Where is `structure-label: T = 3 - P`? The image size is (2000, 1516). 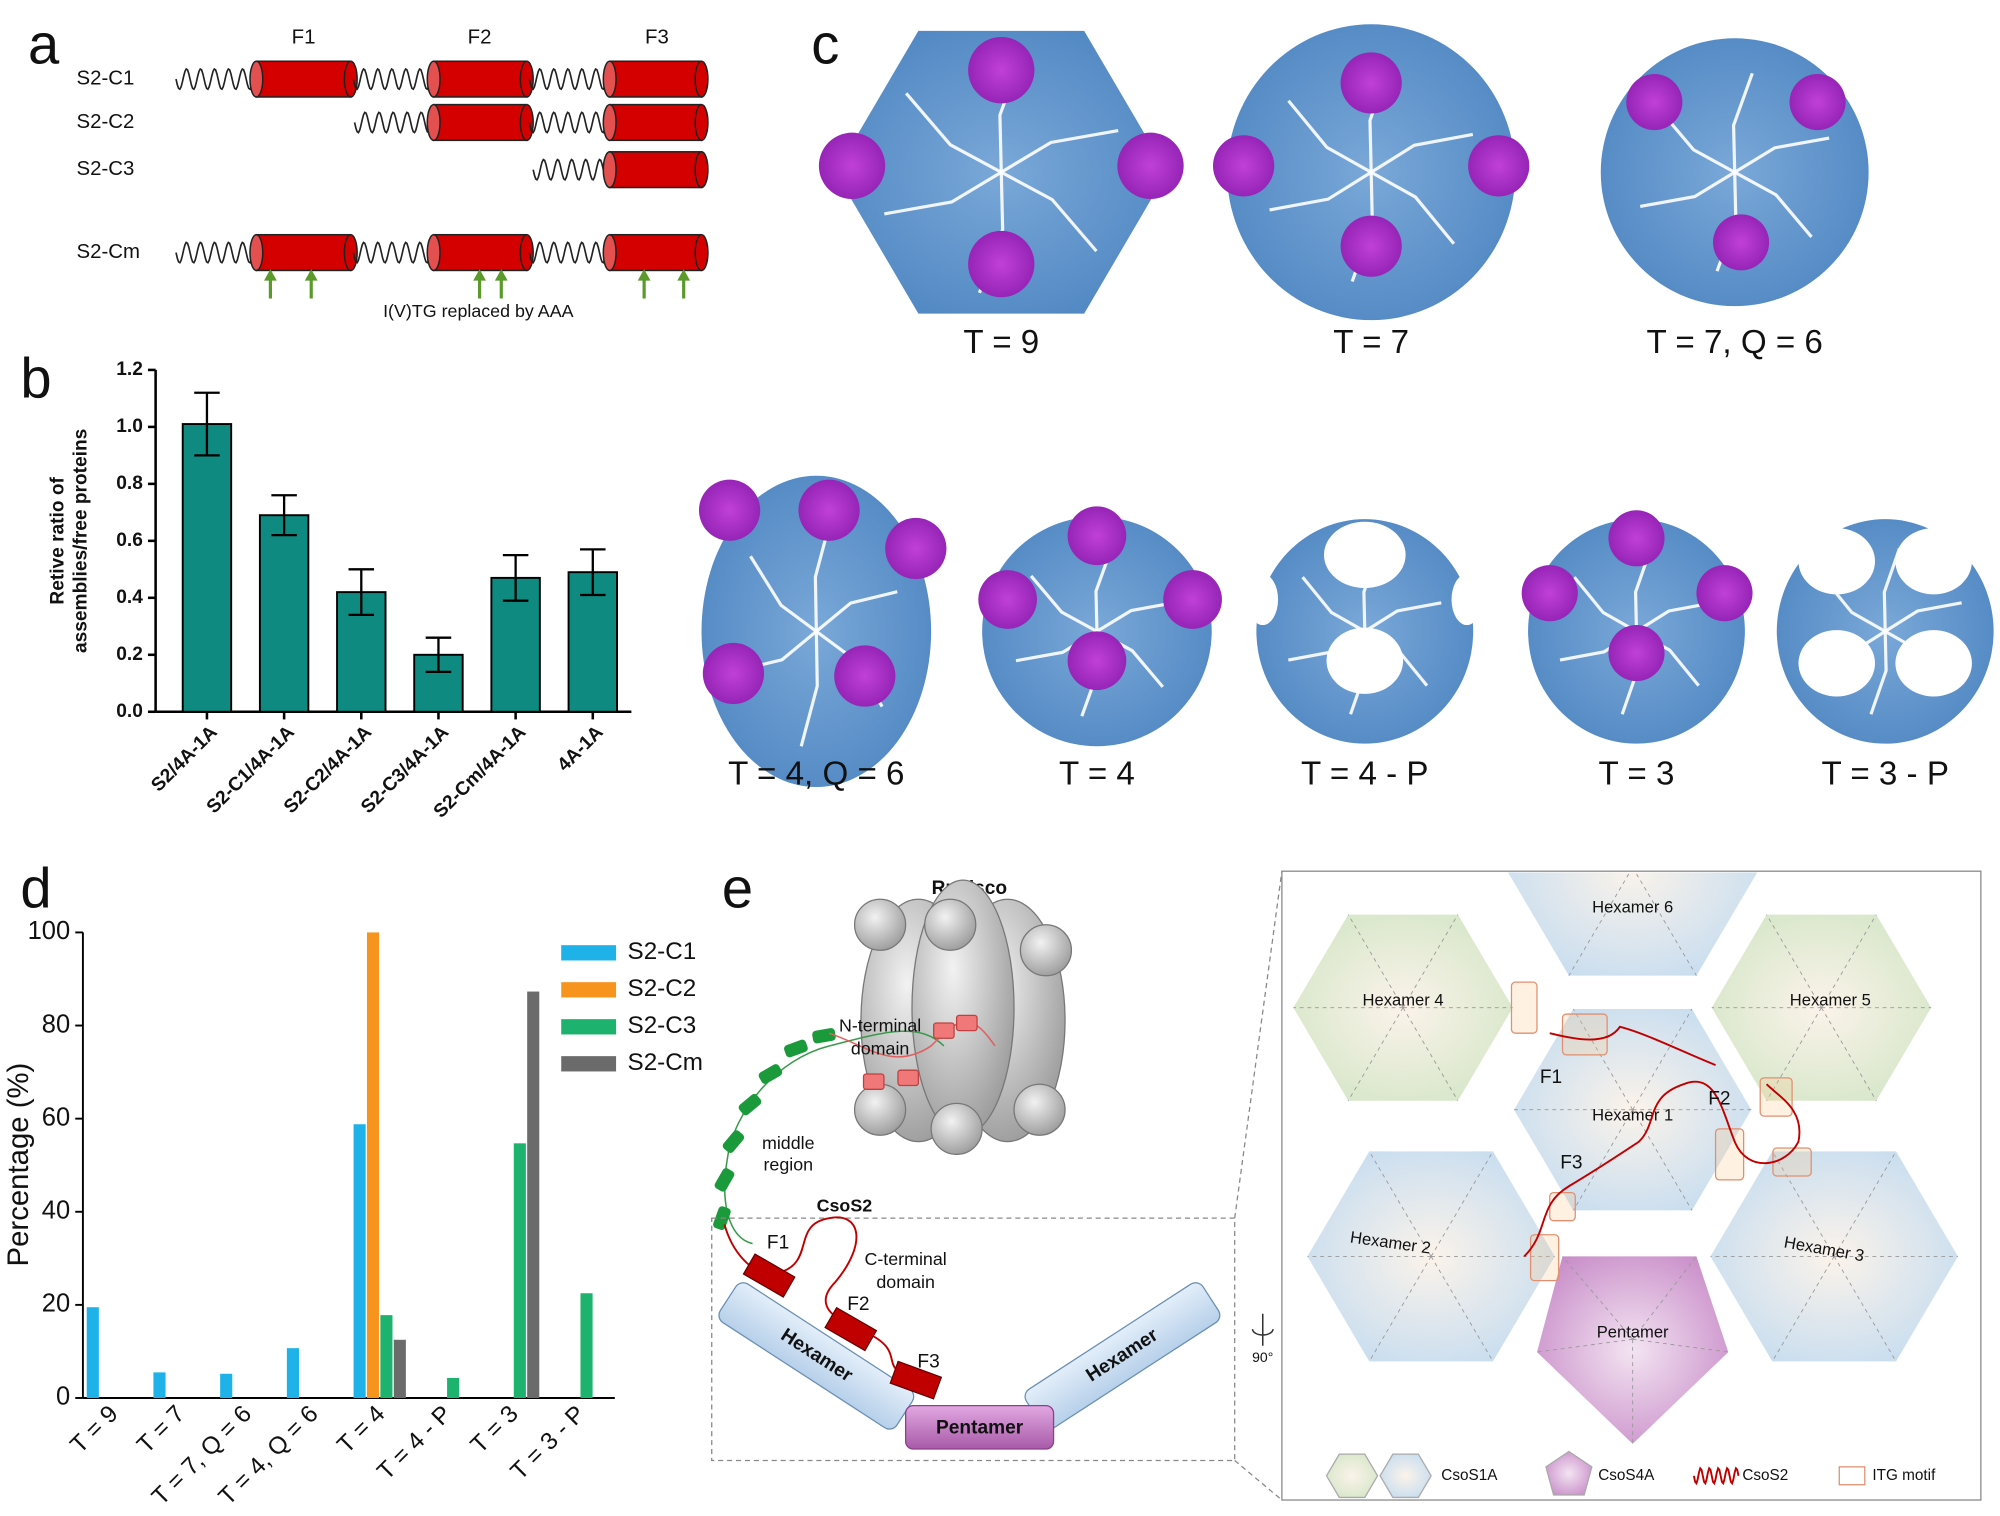
structure-label: T = 3 - P is located at coordinates (1884, 773).